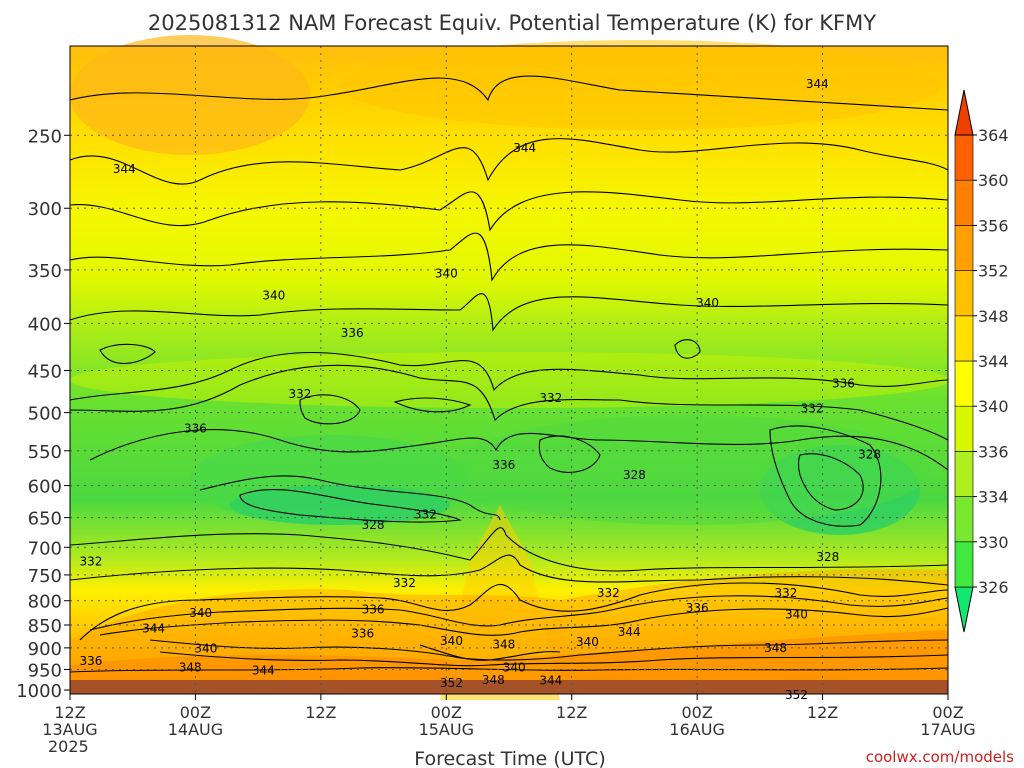  Describe the element at coordinates (45, 519) in the screenshot. I see `y-tick-label: 650` at that location.